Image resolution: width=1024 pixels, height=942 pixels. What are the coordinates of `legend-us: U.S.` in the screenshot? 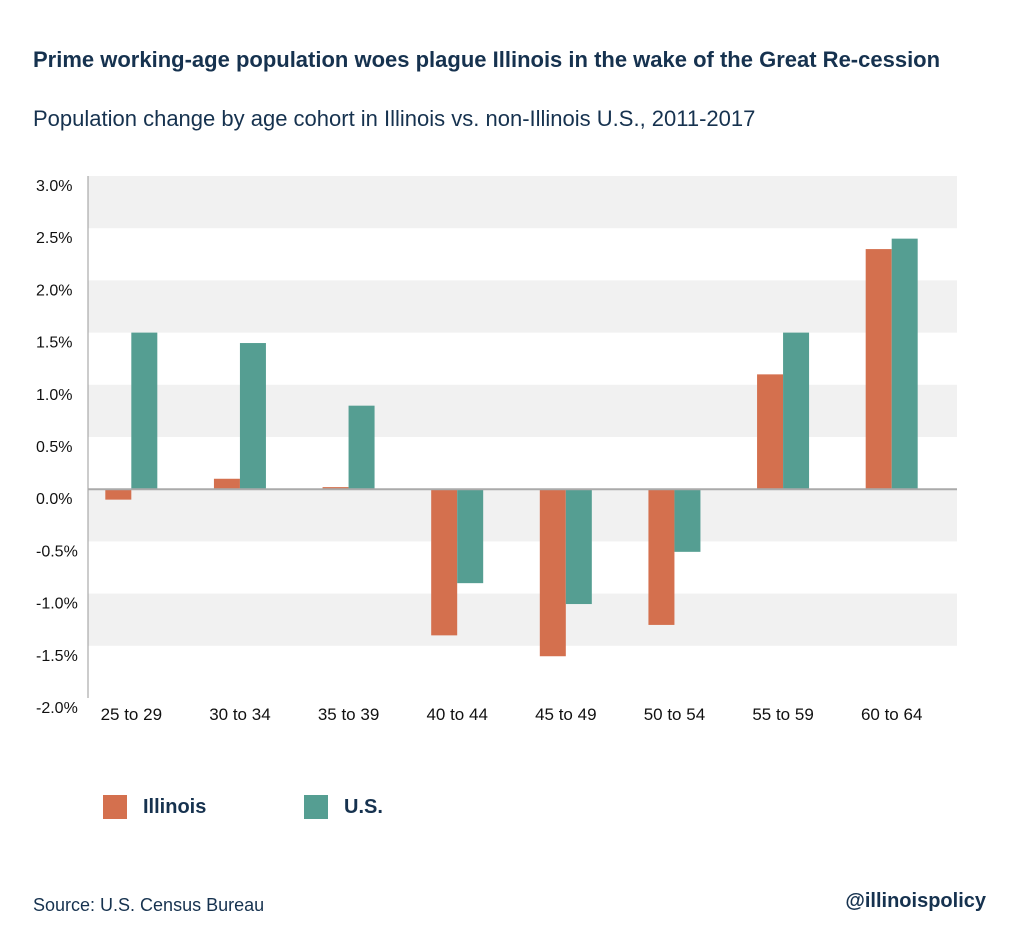 It's located at (343, 807).